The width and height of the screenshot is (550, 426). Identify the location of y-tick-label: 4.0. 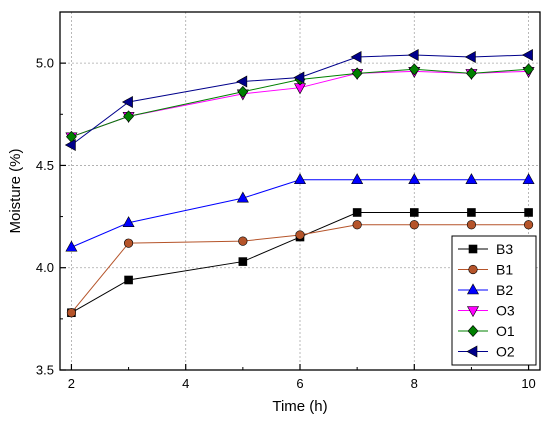
(45, 267).